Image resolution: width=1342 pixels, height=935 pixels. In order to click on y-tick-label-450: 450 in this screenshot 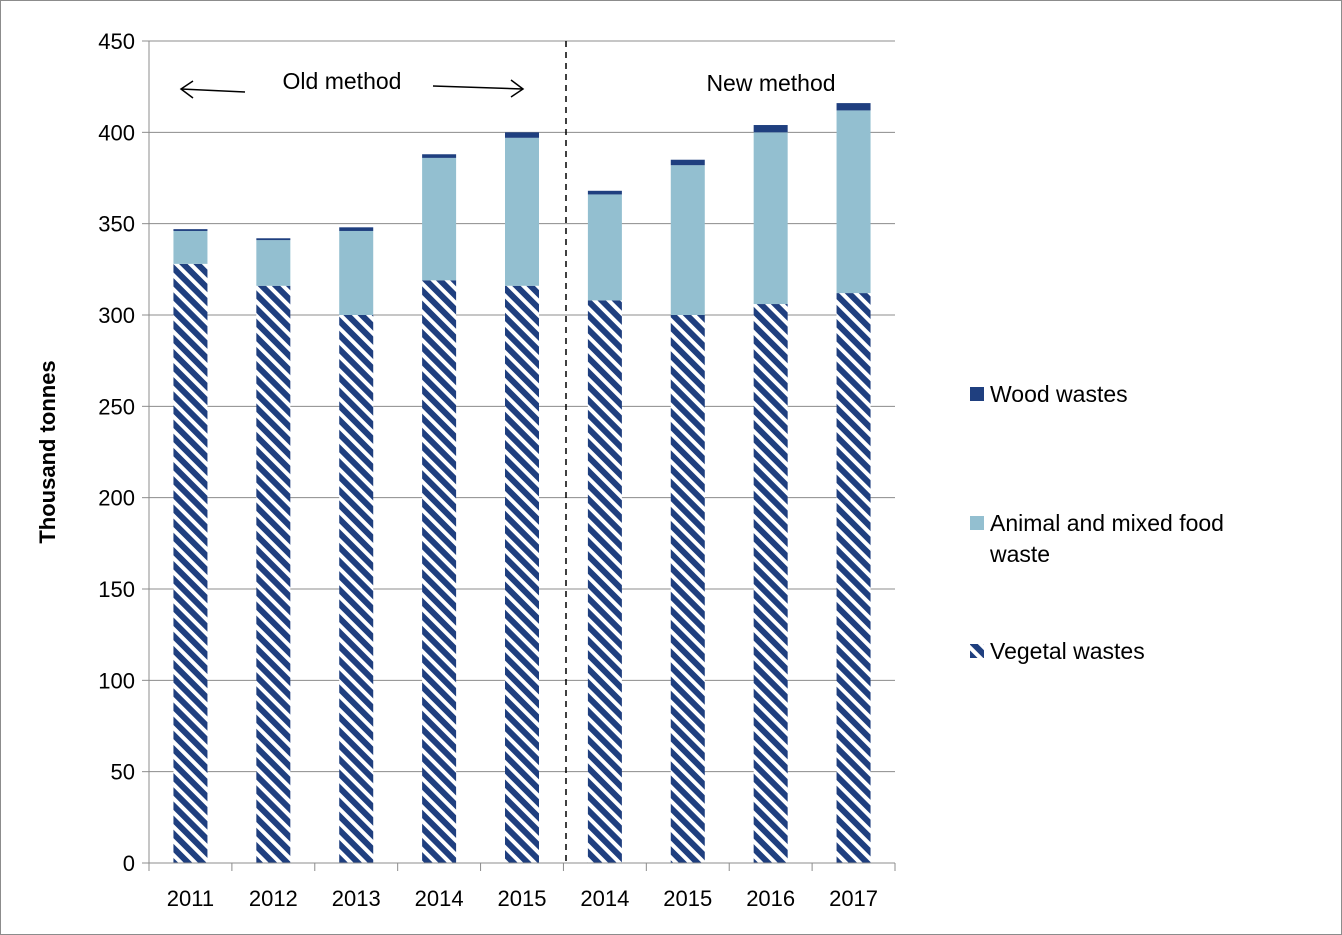, I will do `click(116, 41)`.